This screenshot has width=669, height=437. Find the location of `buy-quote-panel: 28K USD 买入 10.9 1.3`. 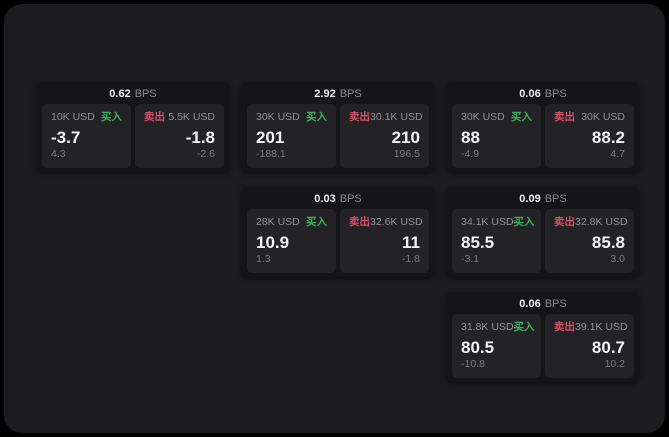

buy-quote-panel: 28K USD 买入 10.9 1.3 is located at coordinates (291, 241).